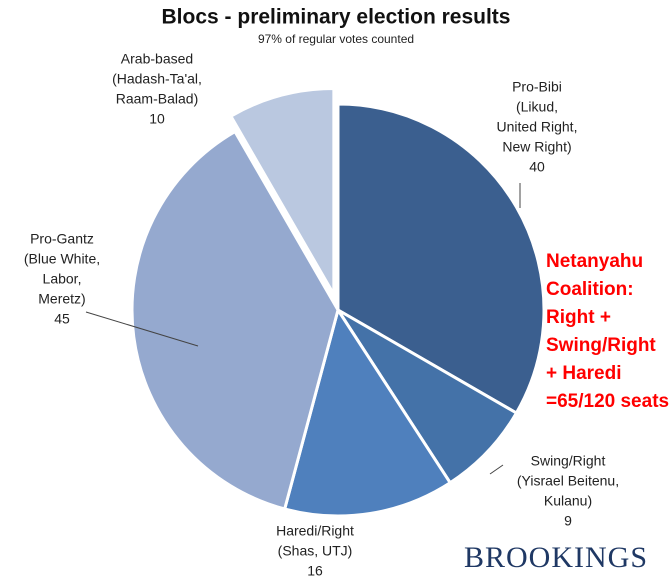  What do you see at coordinates (607, 401) in the screenshot?
I see `annotation: =65/120 seats` at bounding box center [607, 401].